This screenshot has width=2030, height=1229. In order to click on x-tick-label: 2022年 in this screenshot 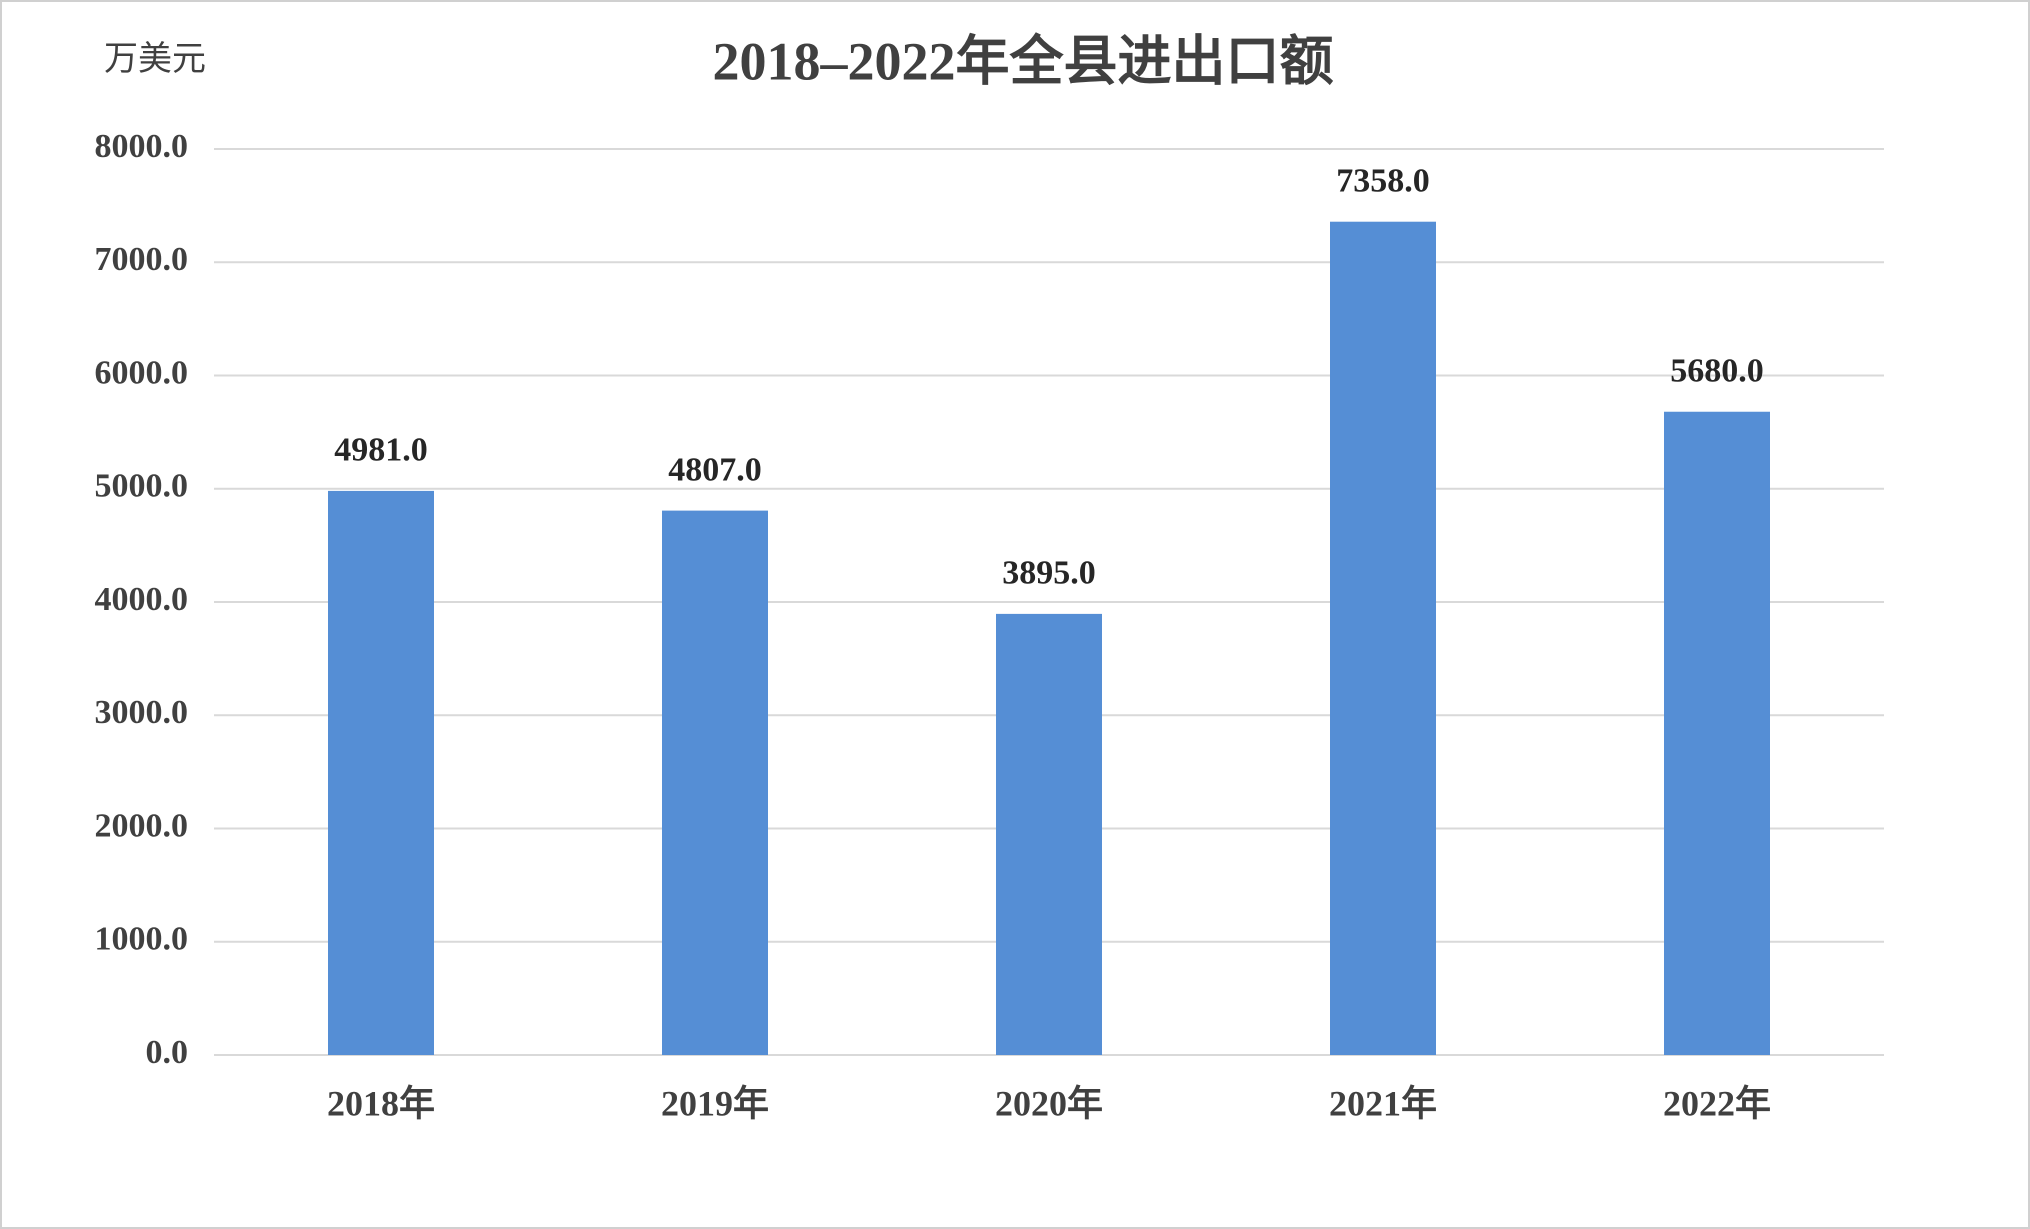, I will do `click(1717, 1103)`.